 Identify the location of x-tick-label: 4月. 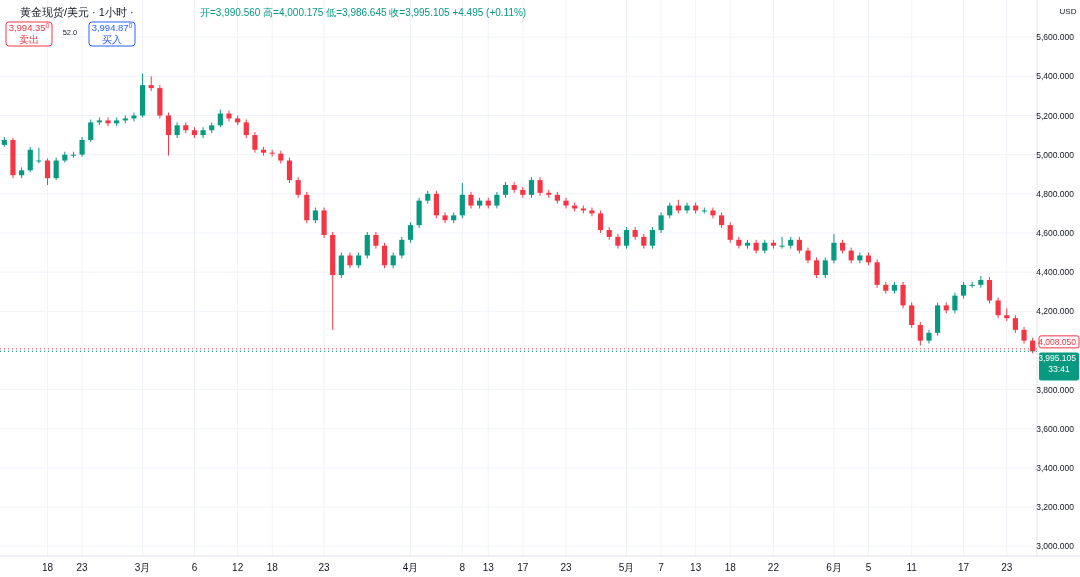
(410, 567).